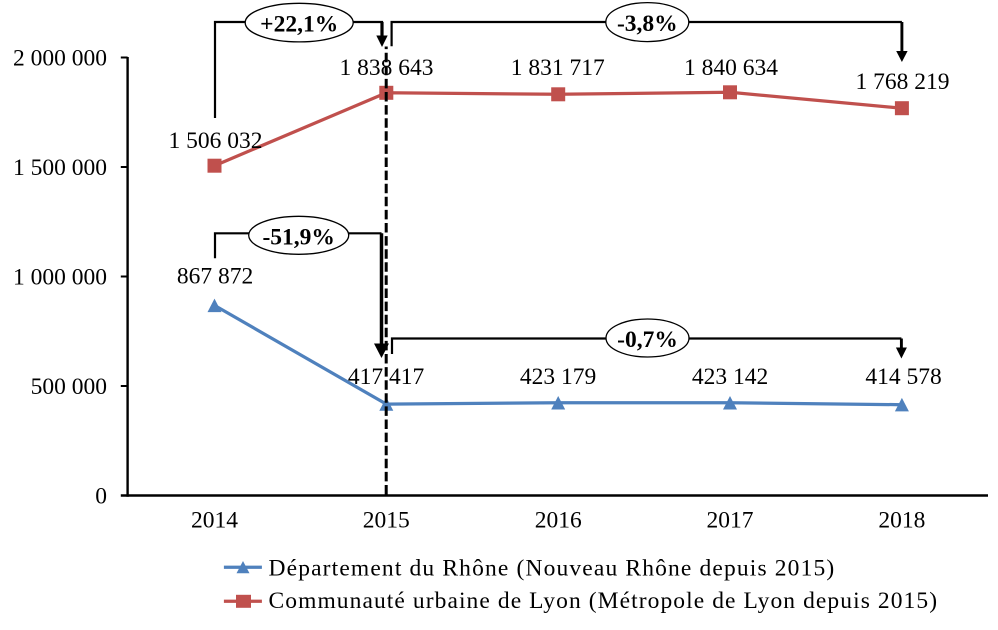 The image size is (998, 630). What do you see at coordinates (647, 24) in the screenshot?
I see `svg-text: -3,8%` at bounding box center [647, 24].